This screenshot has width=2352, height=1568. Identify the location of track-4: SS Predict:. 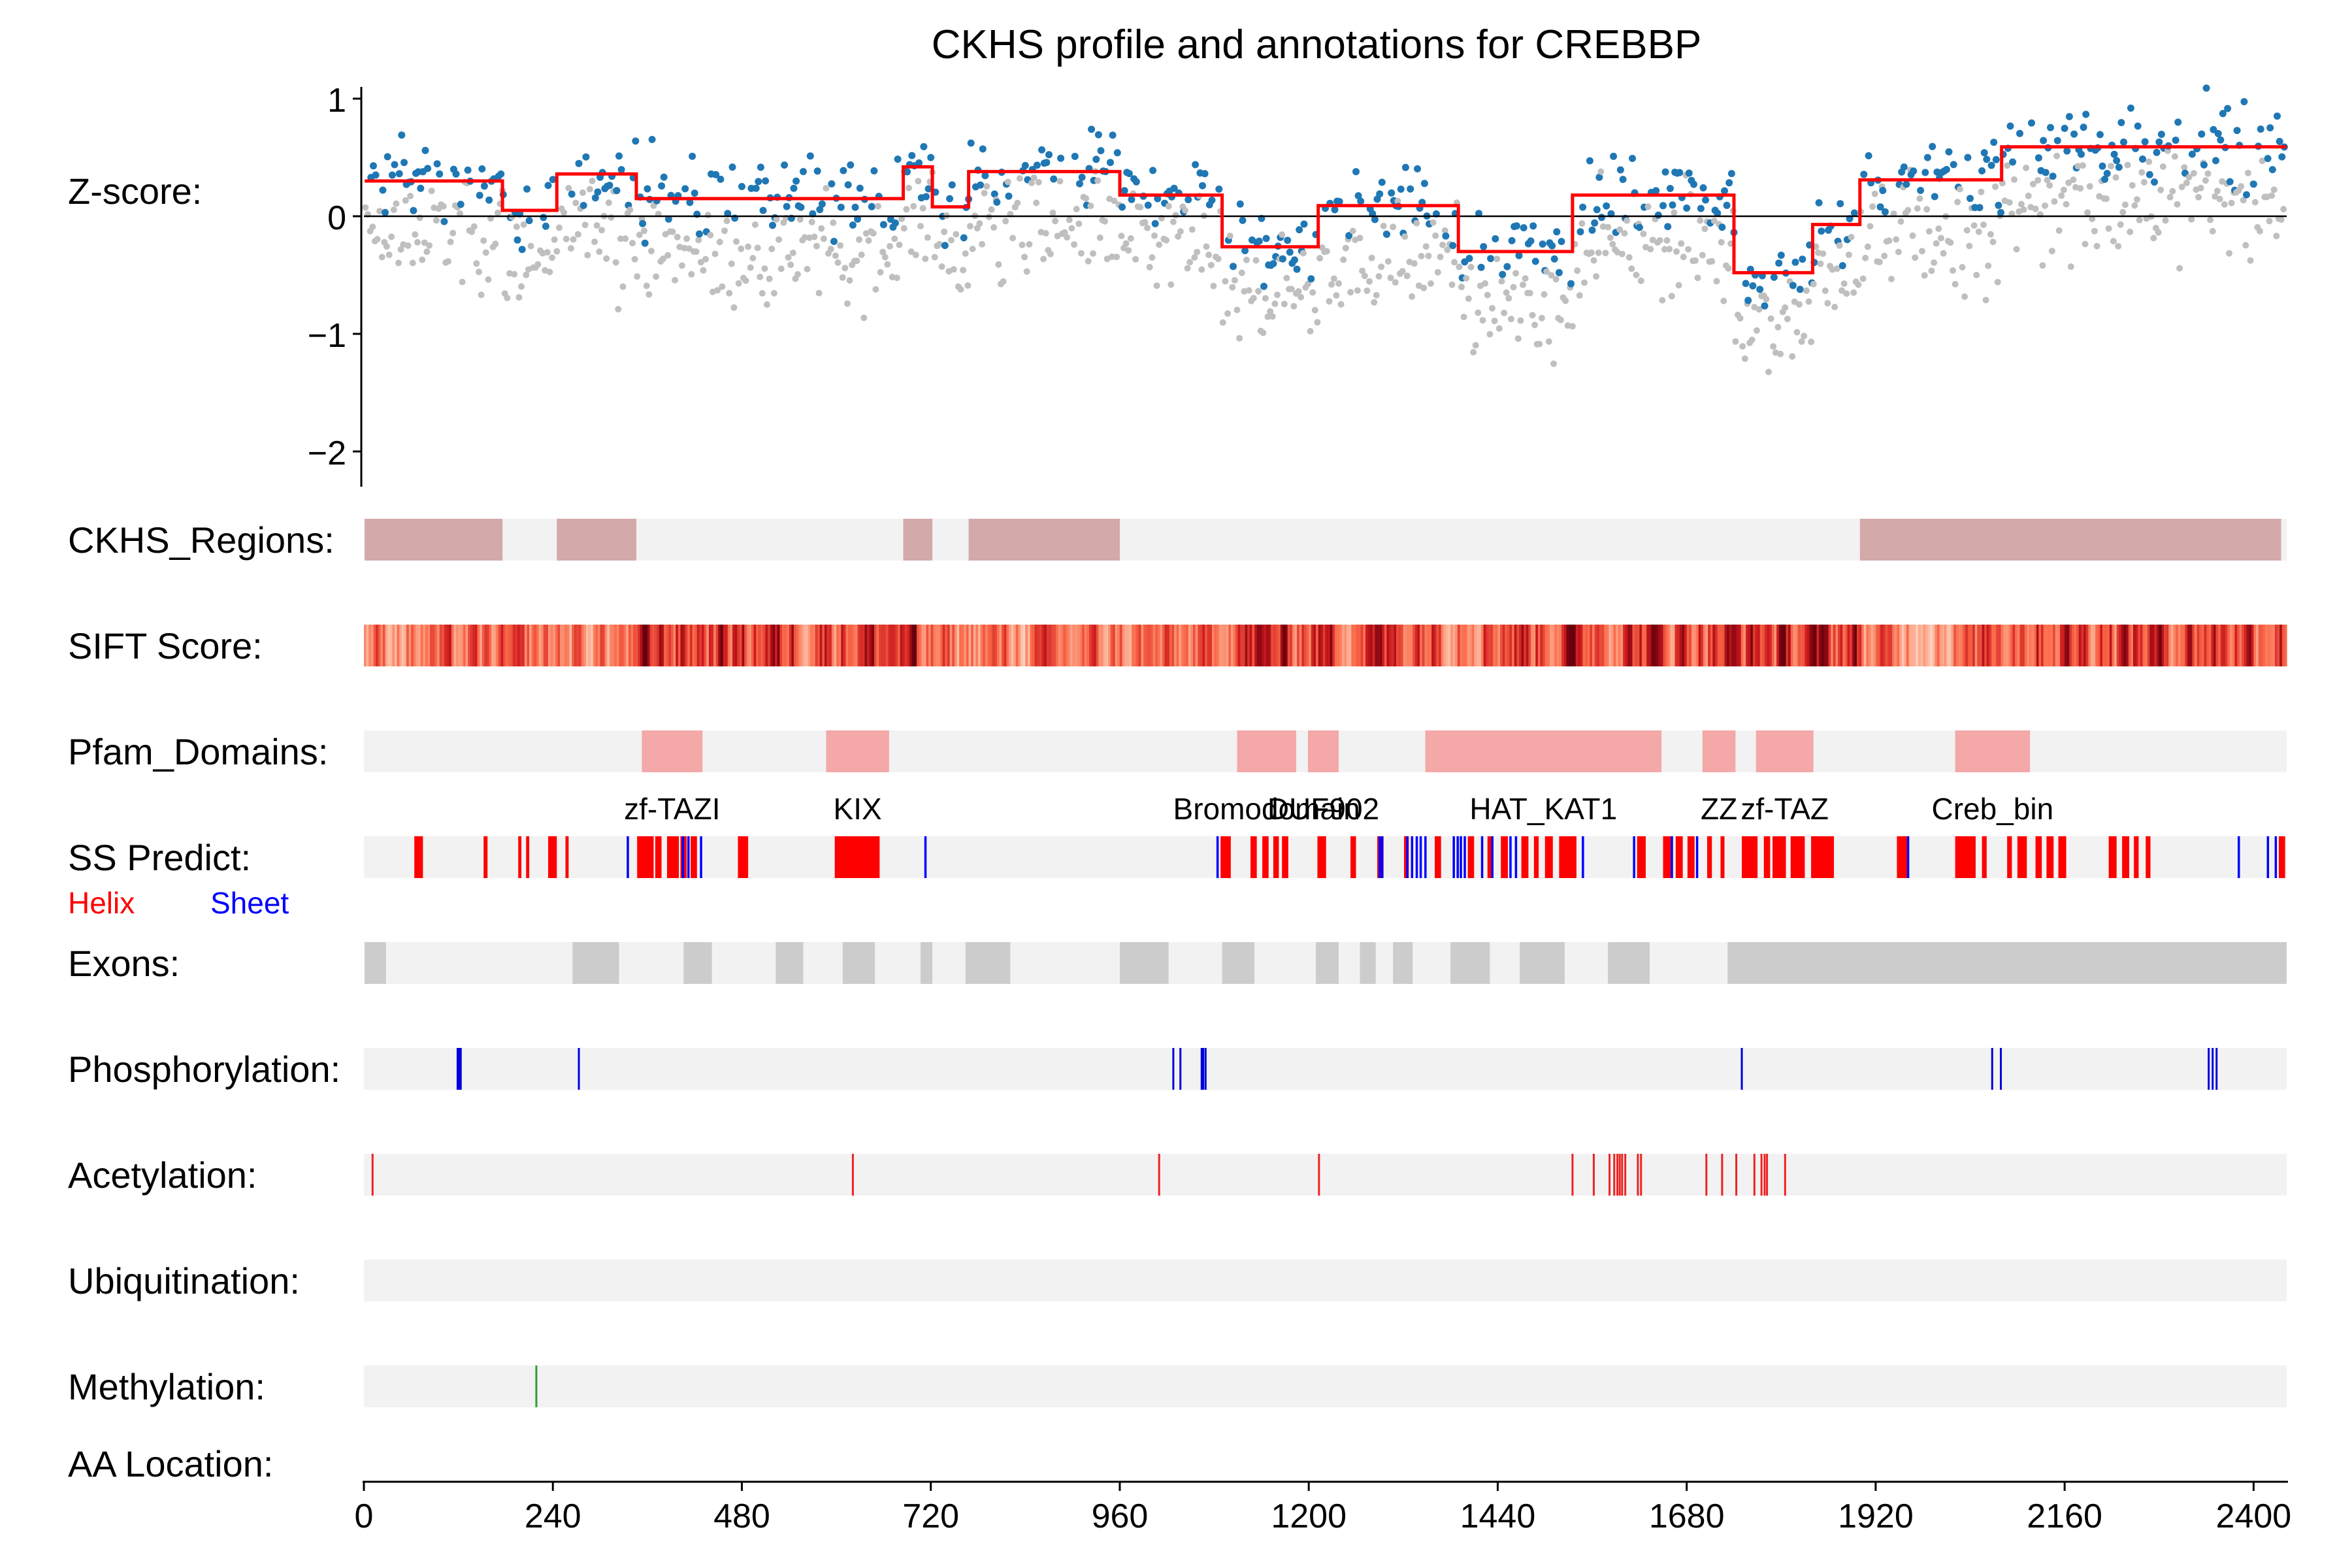
(1177, 857).